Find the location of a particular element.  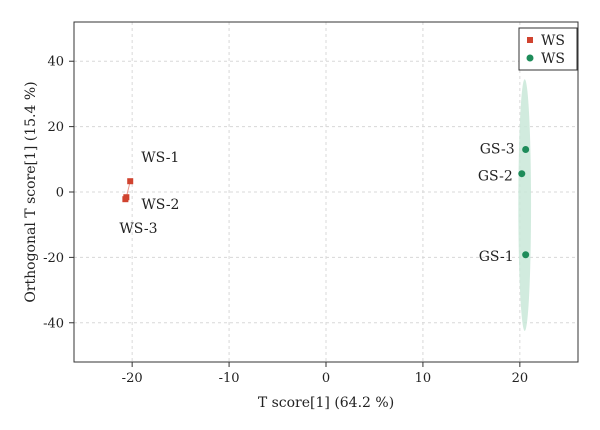

point-label: WS-2 is located at coordinates (160, 205).